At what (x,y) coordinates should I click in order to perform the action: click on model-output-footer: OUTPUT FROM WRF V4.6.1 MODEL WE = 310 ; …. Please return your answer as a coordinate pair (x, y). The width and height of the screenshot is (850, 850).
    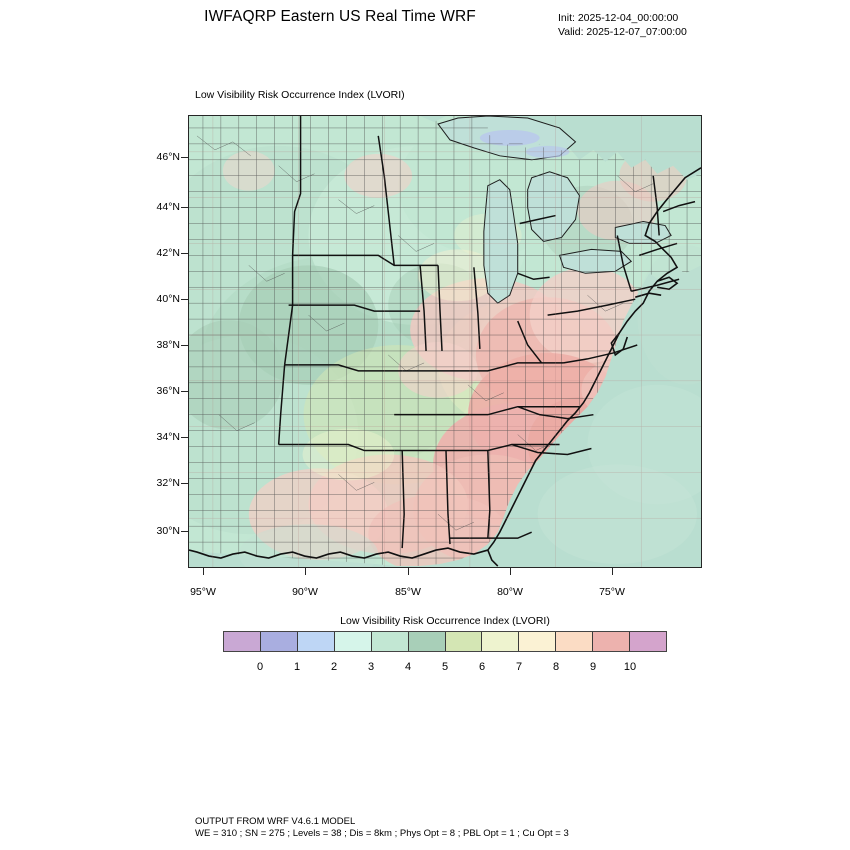
    Looking at the image, I should click on (382, 827).